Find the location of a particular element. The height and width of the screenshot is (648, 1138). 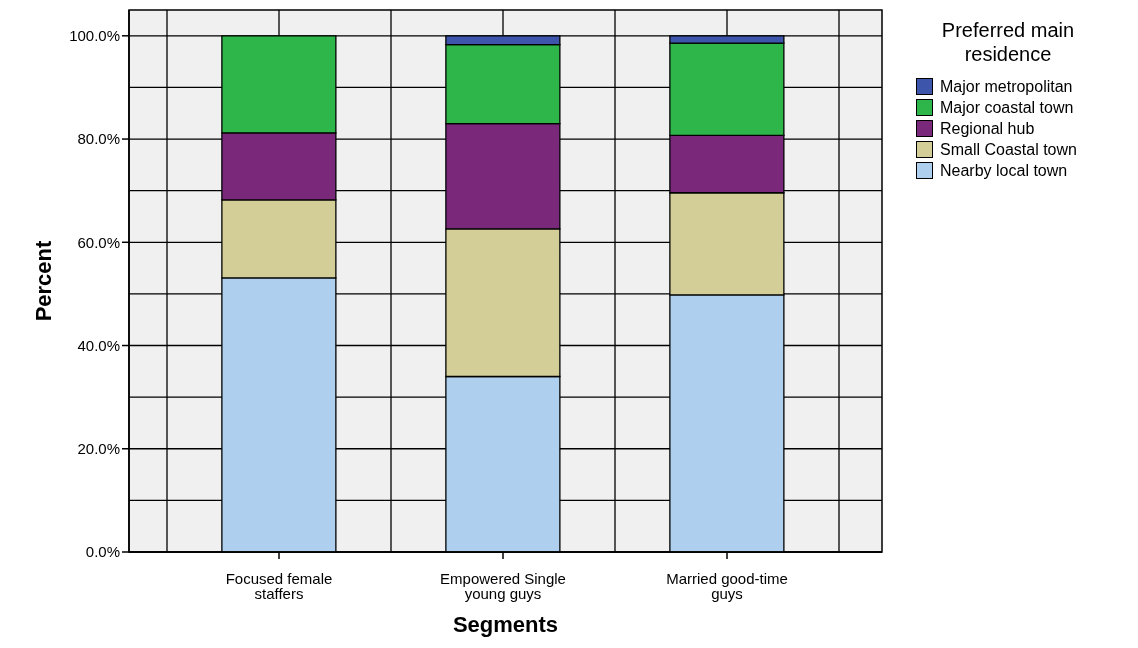

y-tick-label: 60.0% is located at coordinates (98, 242).